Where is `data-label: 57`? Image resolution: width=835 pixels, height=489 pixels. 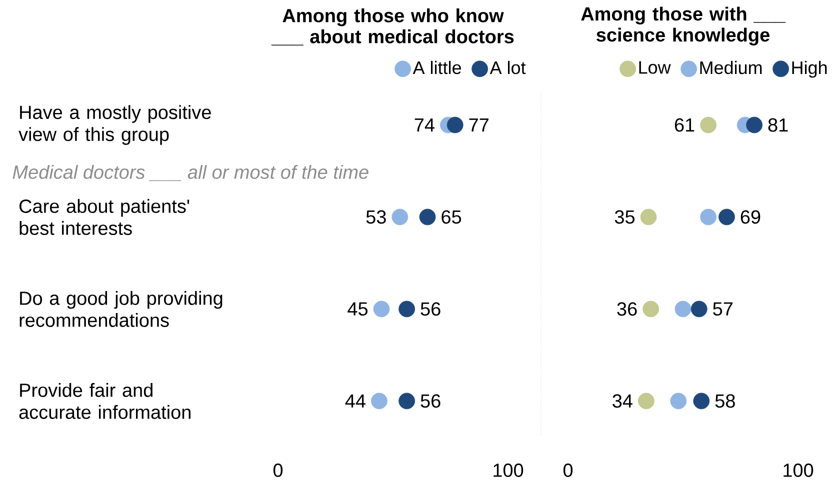 data-label: 57 is located at coordinates (722, 309).